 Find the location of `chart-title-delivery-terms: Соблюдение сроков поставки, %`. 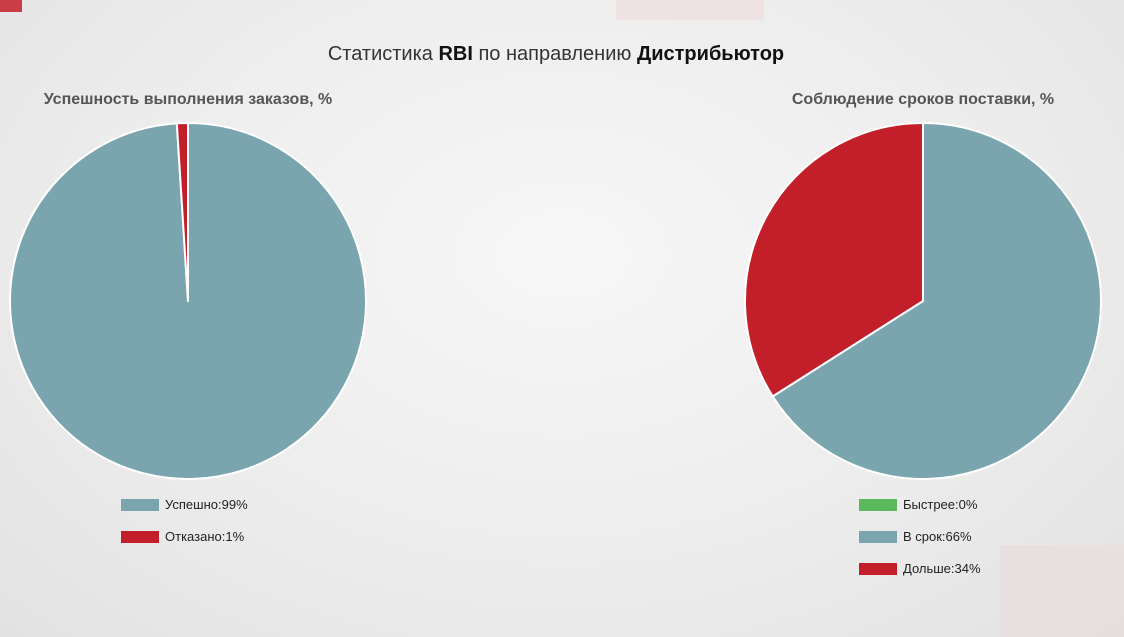

chart-title-delivery-terms: Соблюдение сроков поставки, % is located at coordinates (923, 99).